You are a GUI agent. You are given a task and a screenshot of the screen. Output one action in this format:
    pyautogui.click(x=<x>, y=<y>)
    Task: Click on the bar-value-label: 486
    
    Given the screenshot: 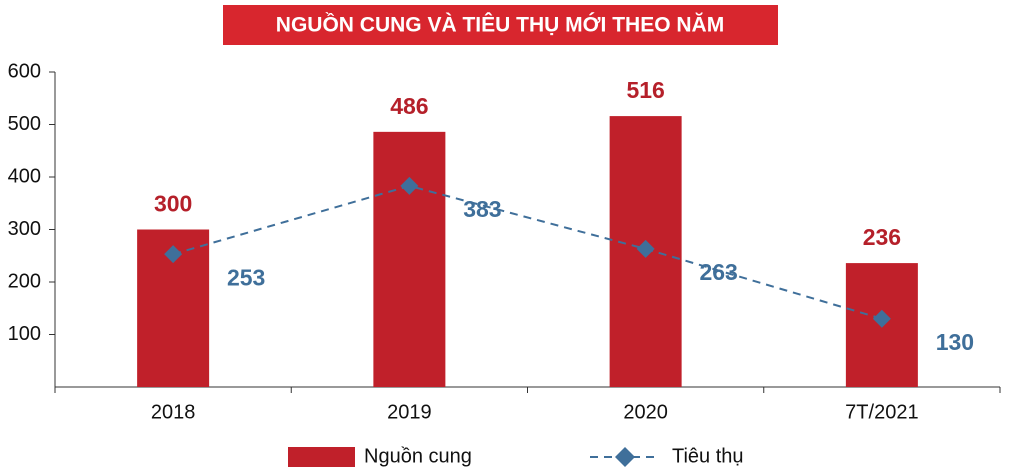 What is the action you would take?
    pyautogui.click(x=409, y=106)
    